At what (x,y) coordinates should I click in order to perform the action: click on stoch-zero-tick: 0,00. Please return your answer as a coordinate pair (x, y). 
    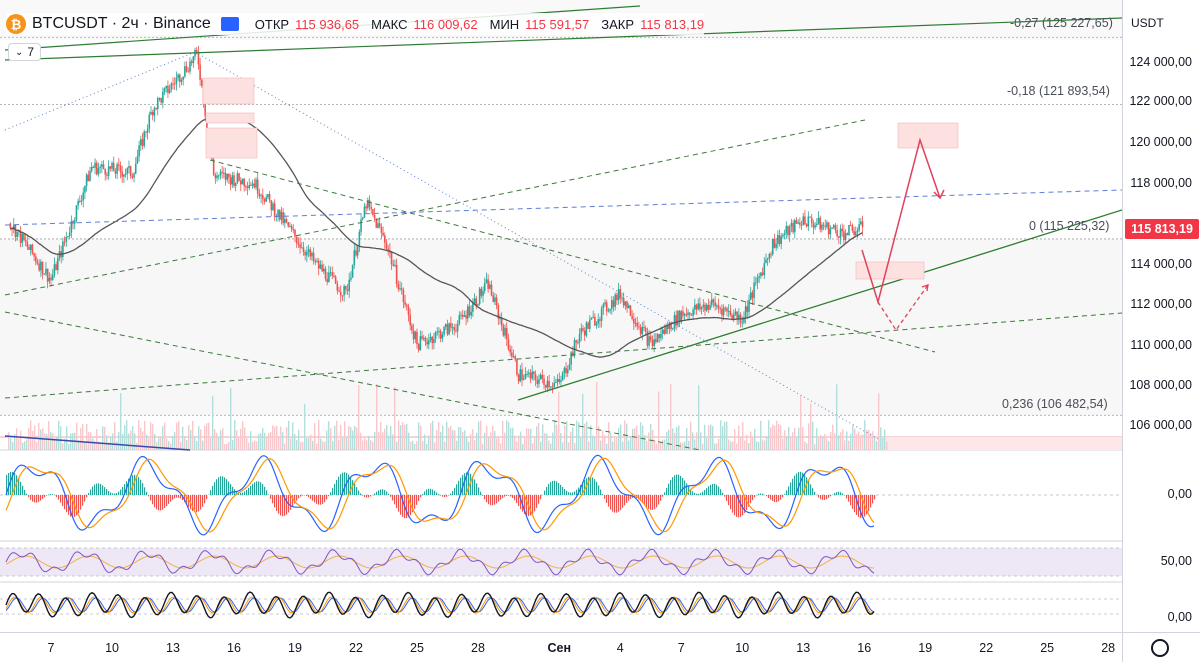
    Looking at the image, I should click on (1179, 617).